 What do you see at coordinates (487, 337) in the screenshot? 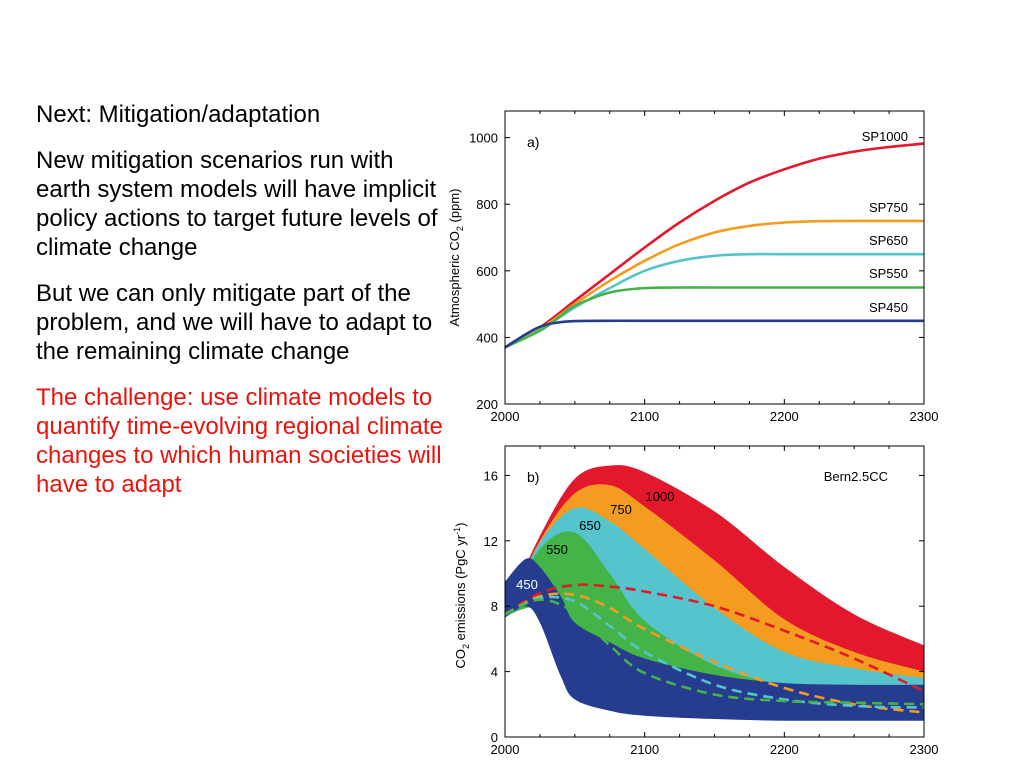
I see `y-tick-label: 400` at bounding box center [487, 337].